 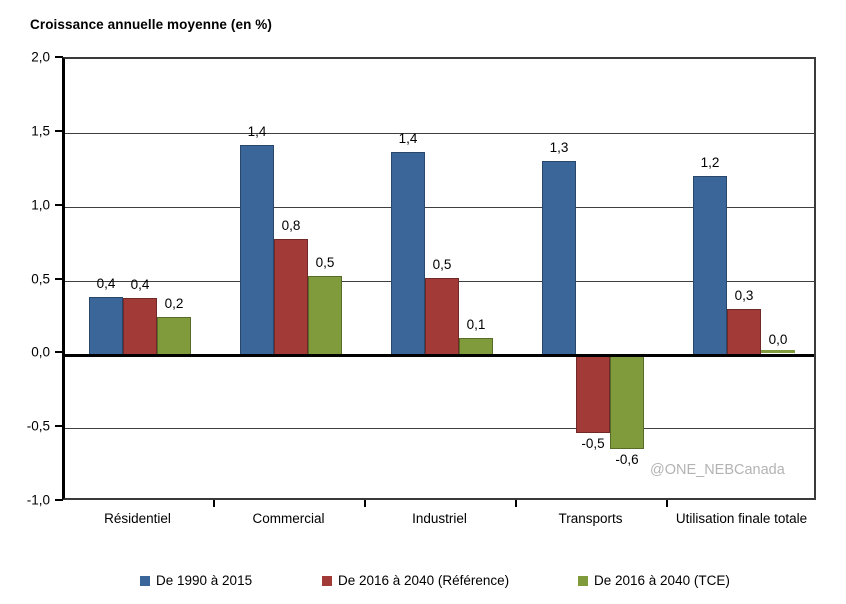 I want to click on y-axis-tick-label: 2,0, so click(x=40, y=57).